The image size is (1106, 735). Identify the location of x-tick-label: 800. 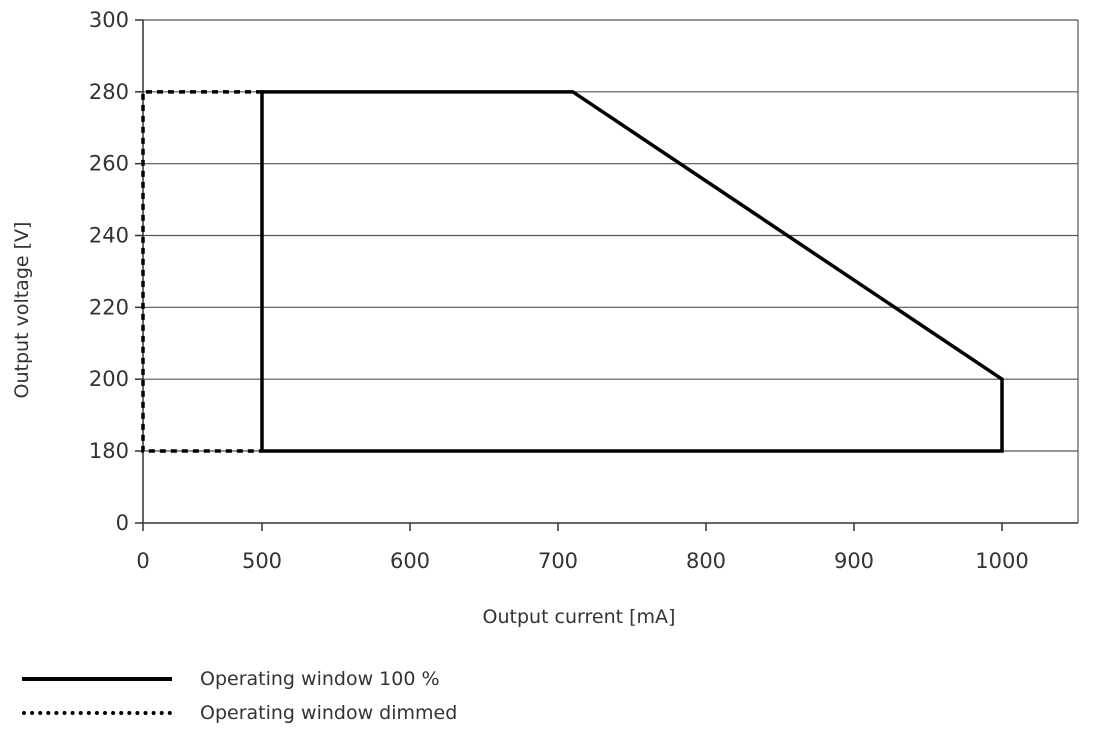
(706, 561).